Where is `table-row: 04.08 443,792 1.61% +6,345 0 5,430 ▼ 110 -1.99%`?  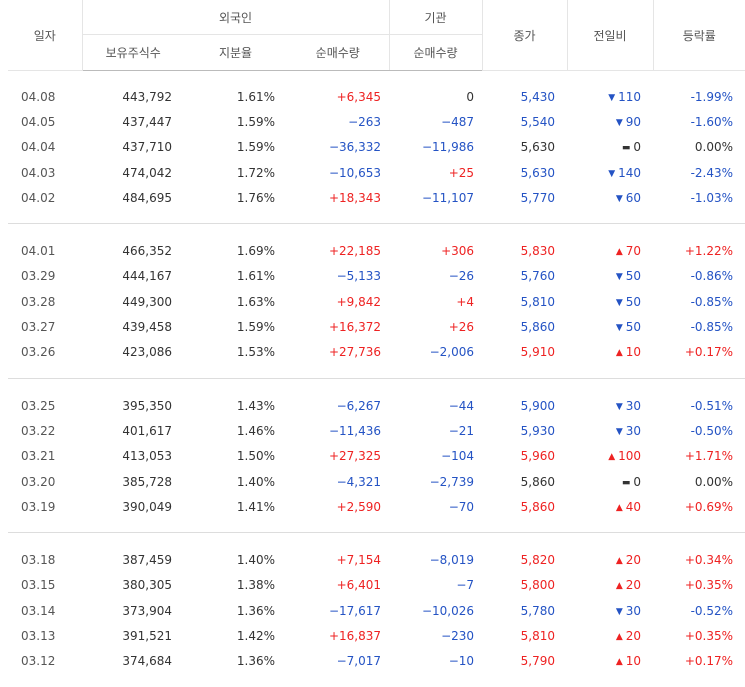 table-row: 04.08 443,792 1.61% +6,345 0 5,430 ▼ 110 -1.99% is located at coordinates (376, 96).